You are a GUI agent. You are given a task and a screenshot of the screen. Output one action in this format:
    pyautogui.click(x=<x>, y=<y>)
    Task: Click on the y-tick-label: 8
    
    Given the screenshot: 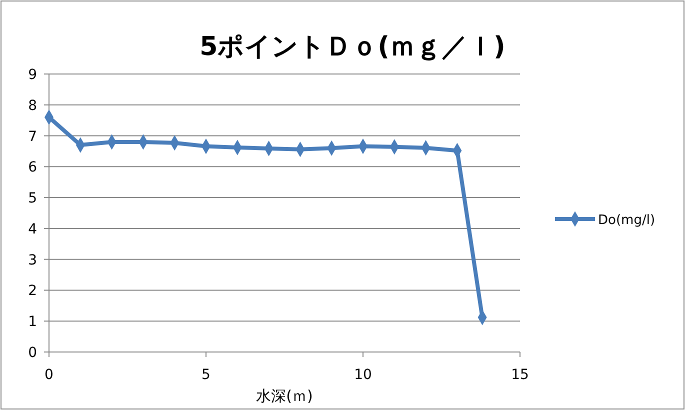 What is the action you would take?
    pyautogui.click(x=32, y=106)
    